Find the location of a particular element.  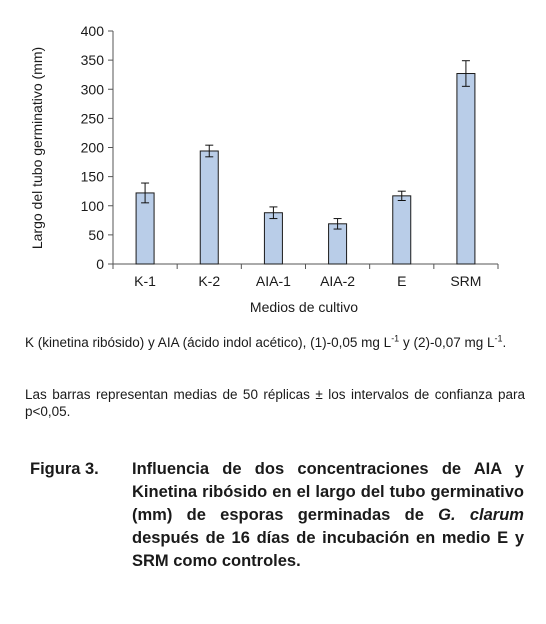

x-tick-label: AIA-2 is located at coordinates (337, 281).